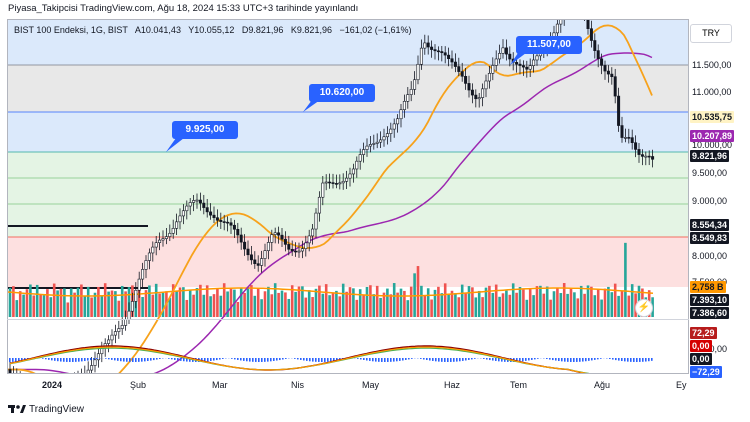  I want to click on callout-pointer, so click(175, 145).